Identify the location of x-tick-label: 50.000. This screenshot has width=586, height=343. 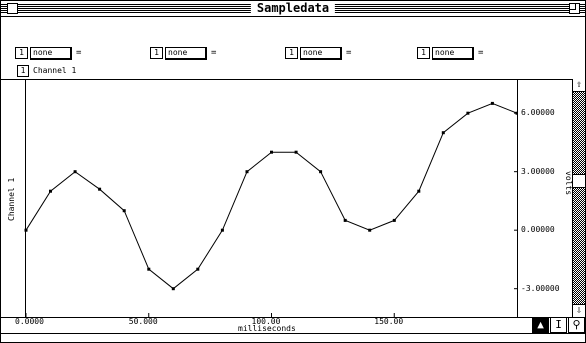
(143, 321).